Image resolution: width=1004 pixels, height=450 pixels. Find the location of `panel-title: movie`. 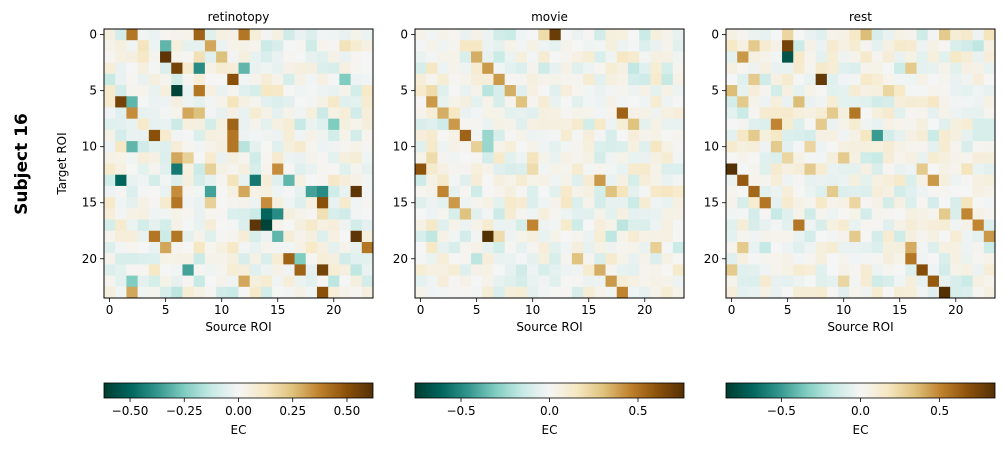

panel-title: movie is located at coordinates (549, 17).